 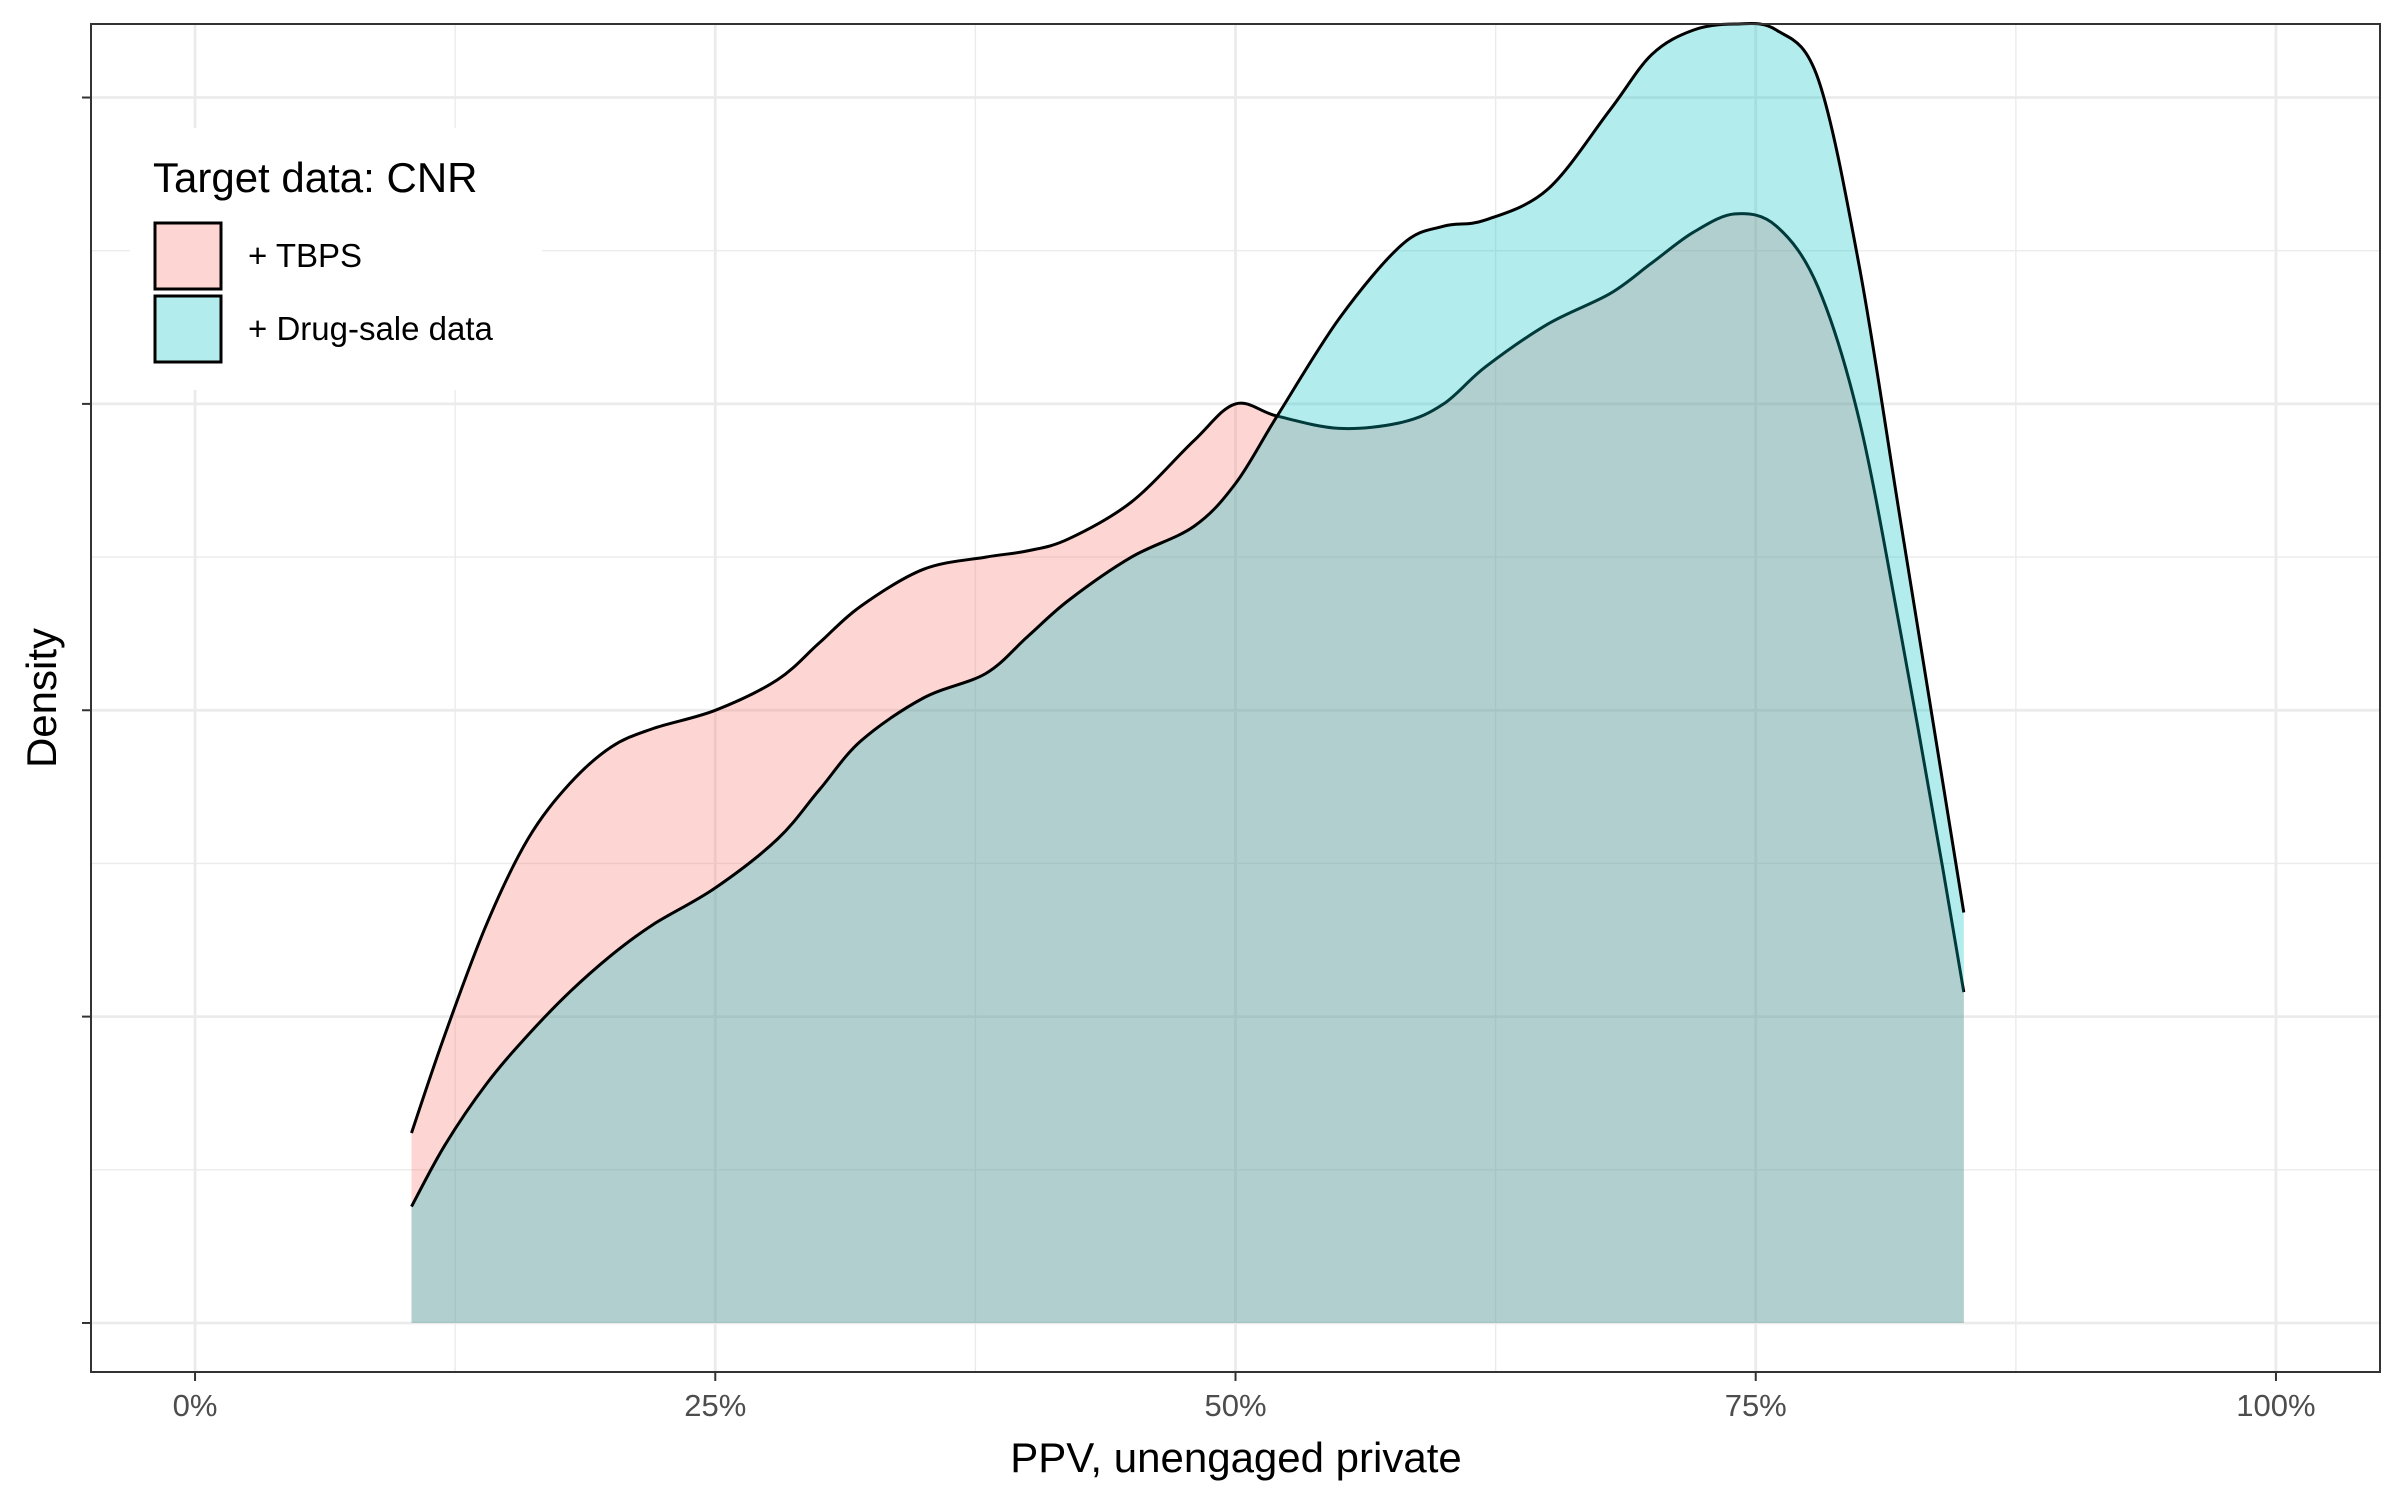 What do you see at coordinates (1235, 1457) in the screenshot?
I see `x-axis-title: PPV, unengaged private` at bounding box center [1235, 1457].